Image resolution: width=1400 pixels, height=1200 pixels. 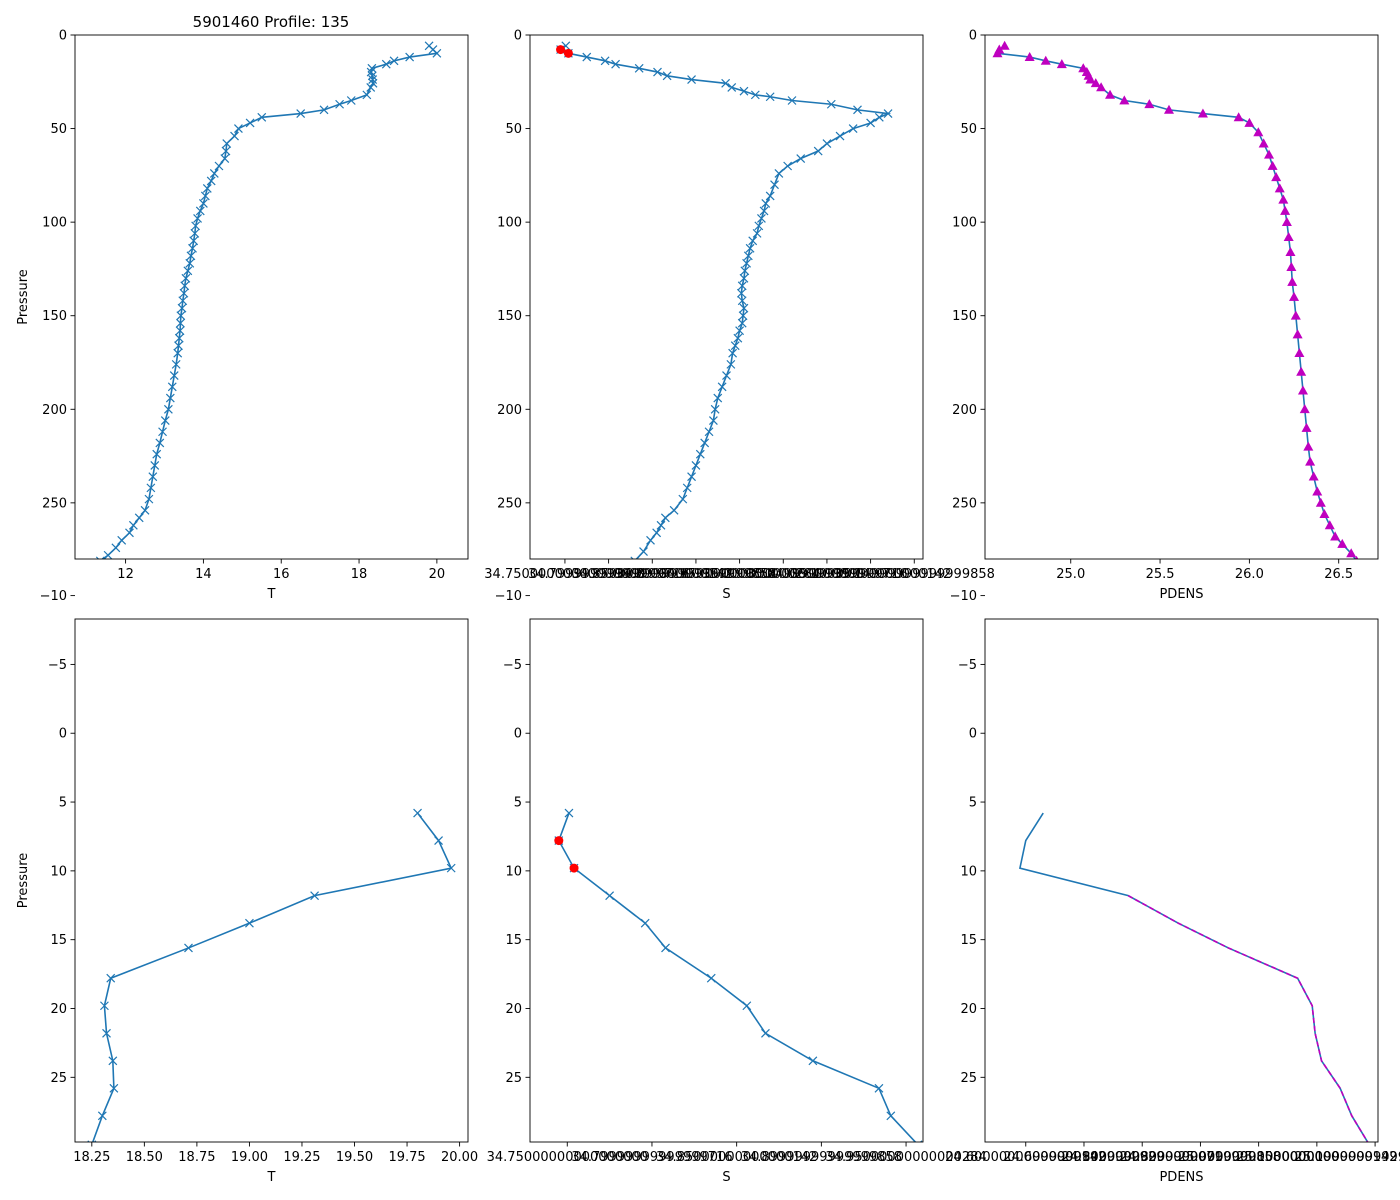 I want to click on y-tick-label: 250, so click(x=509, y=503).